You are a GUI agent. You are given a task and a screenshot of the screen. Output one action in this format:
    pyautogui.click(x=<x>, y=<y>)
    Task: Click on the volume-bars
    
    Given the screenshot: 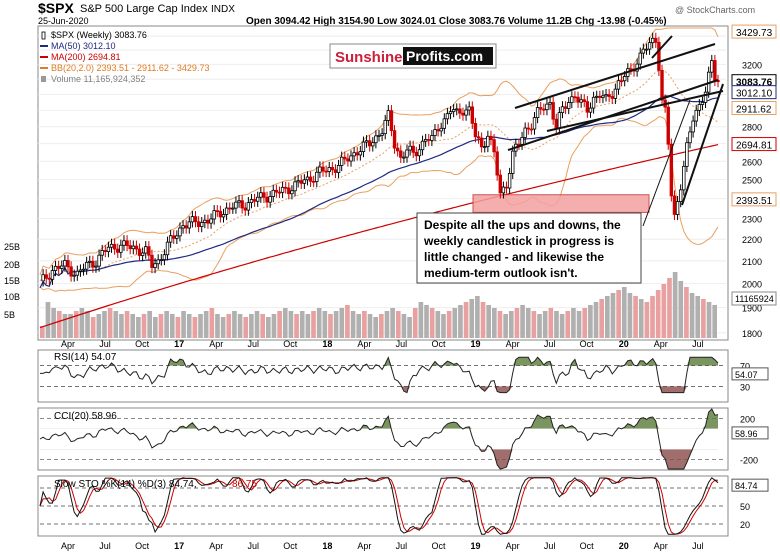 What is the action you would take?
    pyautogui.click(x=378, y=305)
    